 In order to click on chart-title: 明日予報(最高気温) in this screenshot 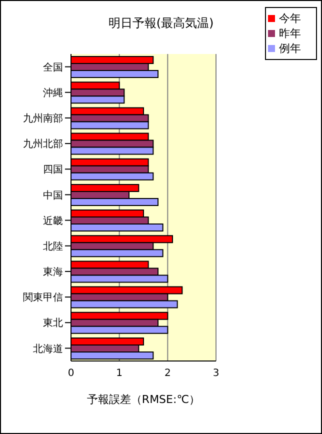, I will do `click(161, 23)`.